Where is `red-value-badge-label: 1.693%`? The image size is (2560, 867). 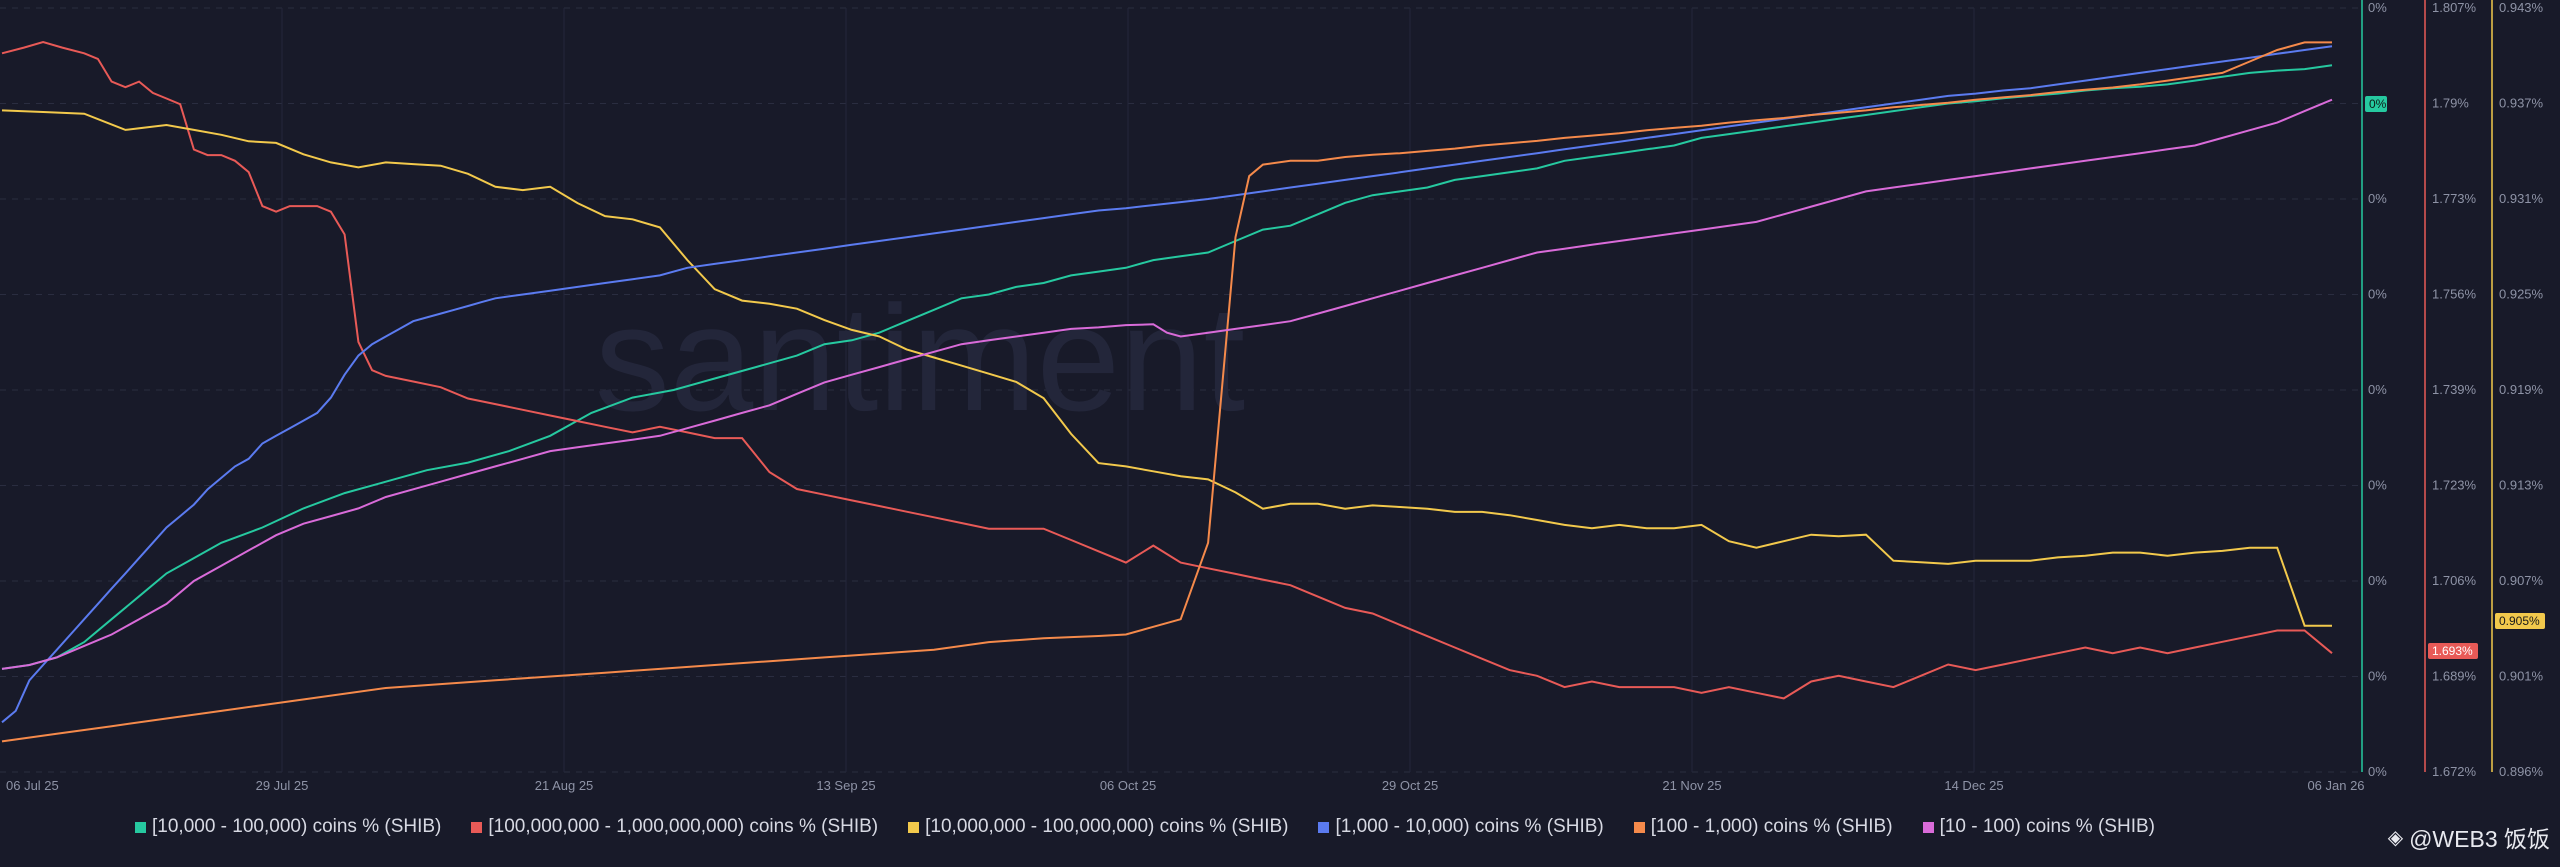
red-value-badge-label: 1.693% is located at coordinates (2452, 651).